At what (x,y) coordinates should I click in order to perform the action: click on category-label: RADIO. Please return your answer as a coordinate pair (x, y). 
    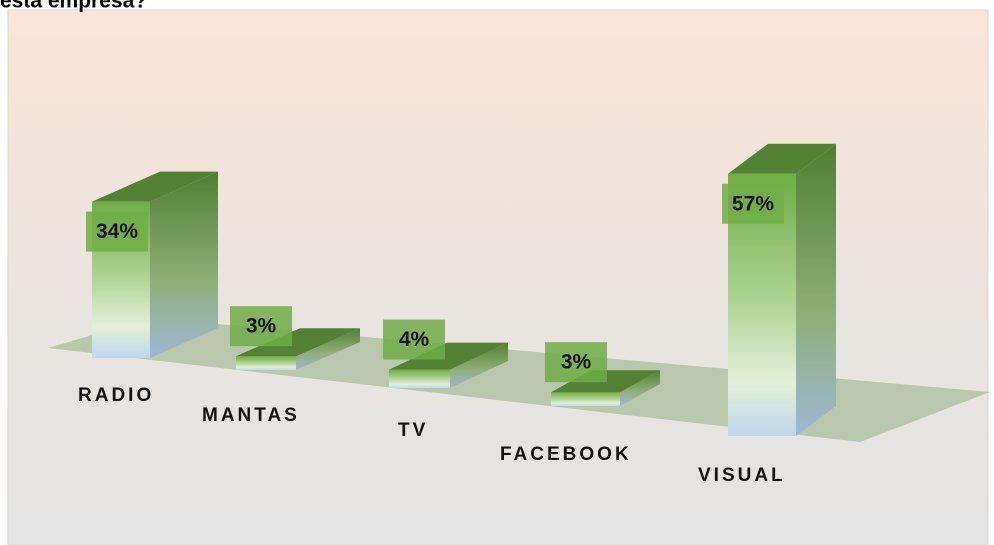
    Looking at the image, I should click on (116, 395).